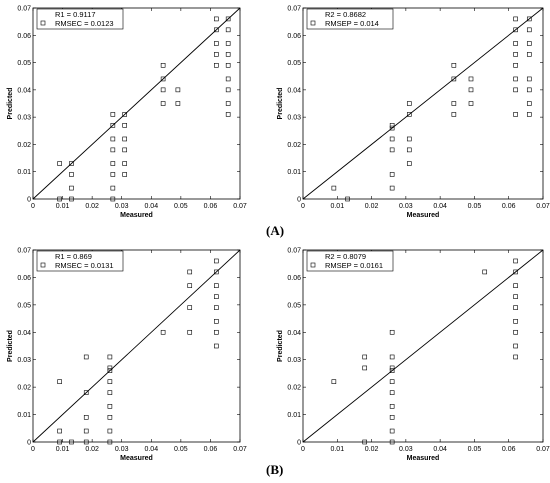  Describe the element at coordinates (24, 90) in the screenshot. I see `y-tick-label: 0.04` at that location.